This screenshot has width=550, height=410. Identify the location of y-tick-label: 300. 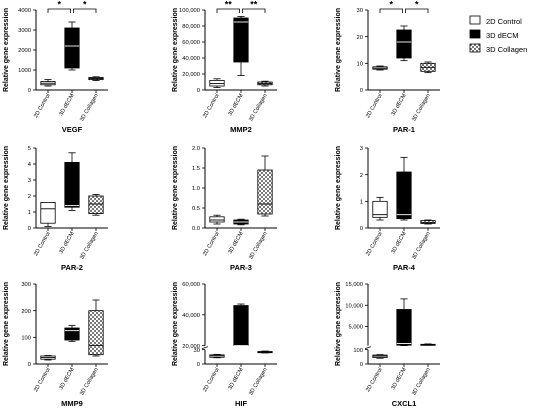
(26, 285).